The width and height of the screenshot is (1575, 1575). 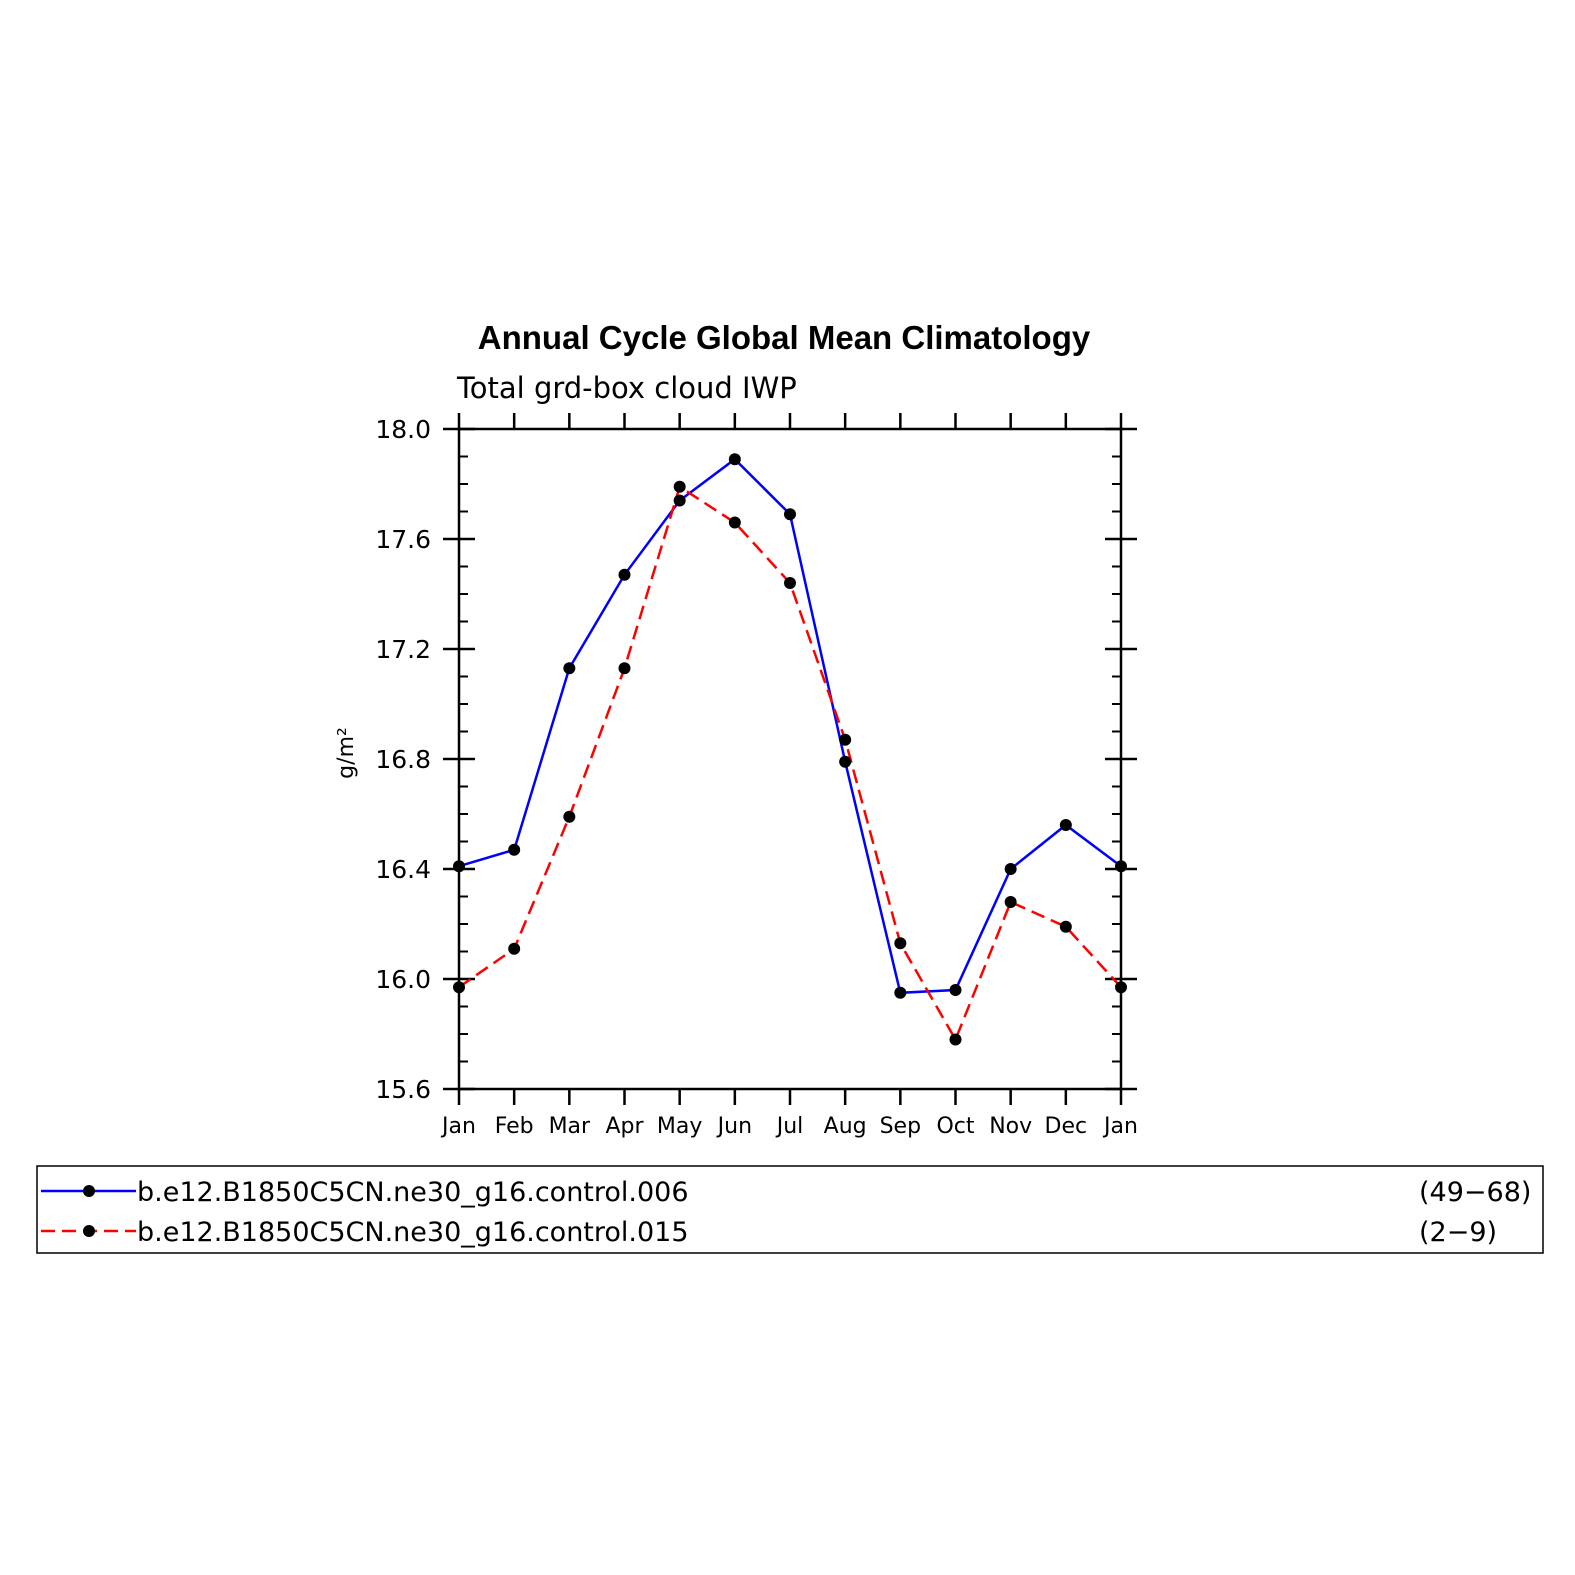 What do you see at coordinates (403, 869) in the screenshot?
I see `y-tick-label: 16.4` at bounding box center [403, 869].